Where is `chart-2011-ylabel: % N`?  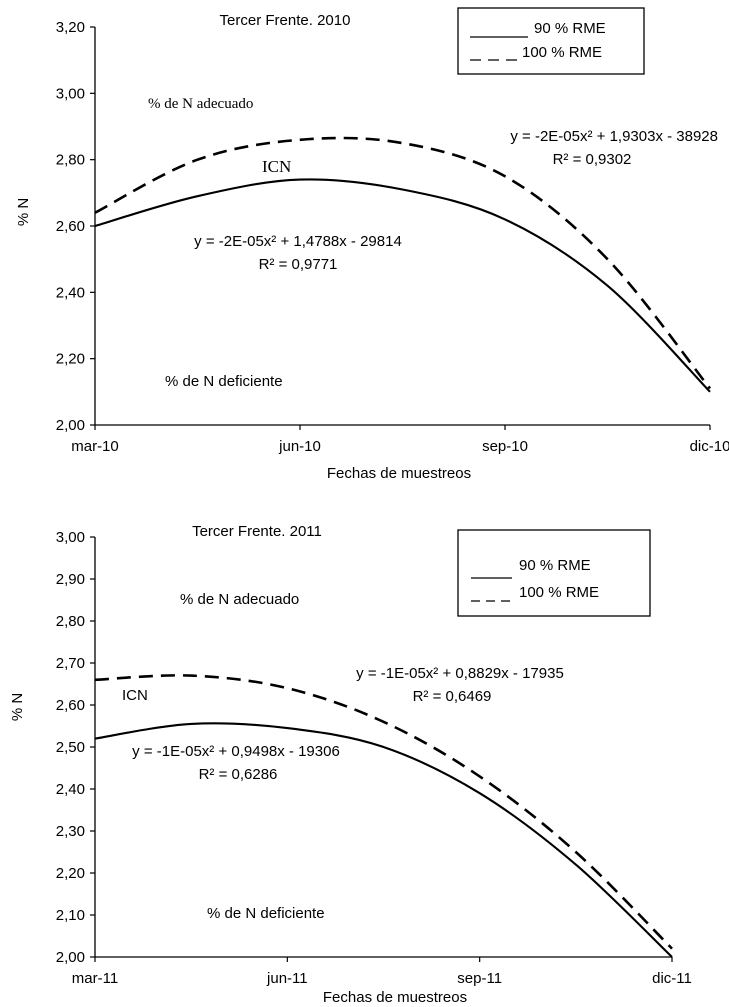
chart-2011-ylabel: % N is located at coordinates (17, 707).